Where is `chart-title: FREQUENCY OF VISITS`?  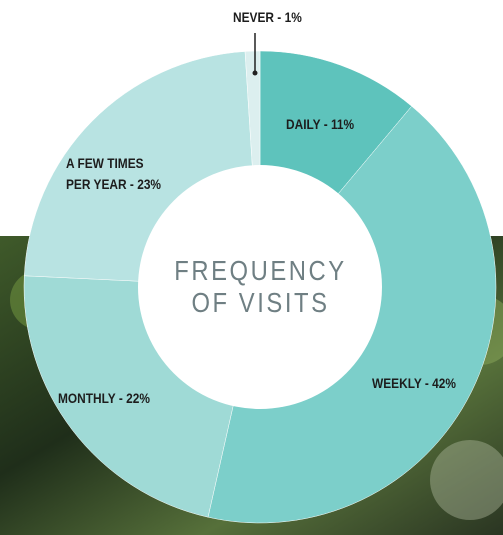 chart-title: FREQUENCY OF VISITS is located at coordinates (260, 286).